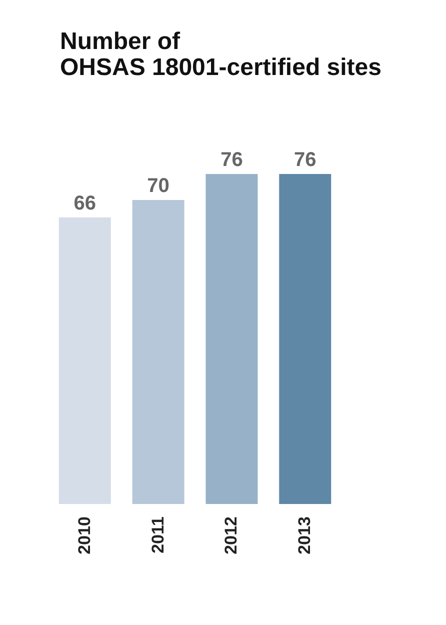 The height and width of the screenshot is (625, 446). What do you see at coordinates (158, 186) in the screenshot?
I see `data-label: 70` at bounding box center [158, 186].